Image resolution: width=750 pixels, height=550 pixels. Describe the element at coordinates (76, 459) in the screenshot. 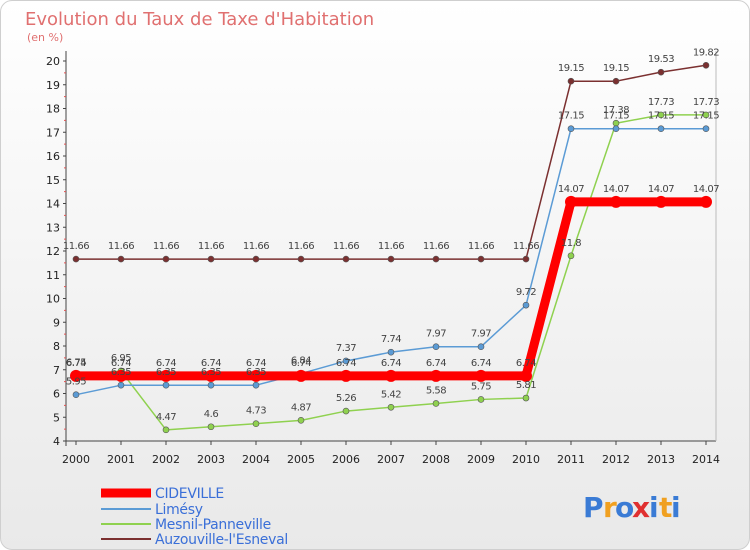

I see `x-tick-label: 2000` at that location.